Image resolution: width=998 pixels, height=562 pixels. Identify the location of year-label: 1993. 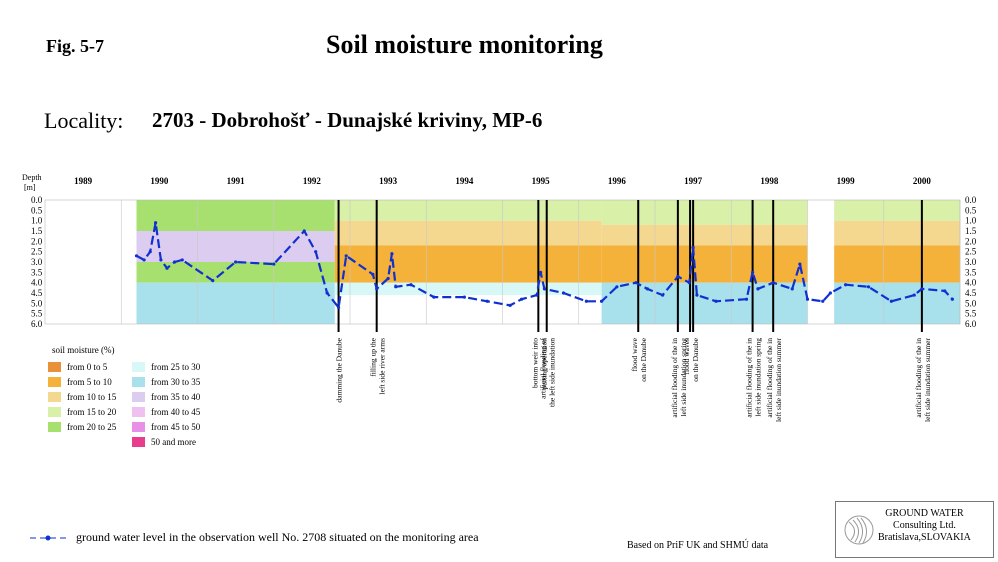
(388, 181).